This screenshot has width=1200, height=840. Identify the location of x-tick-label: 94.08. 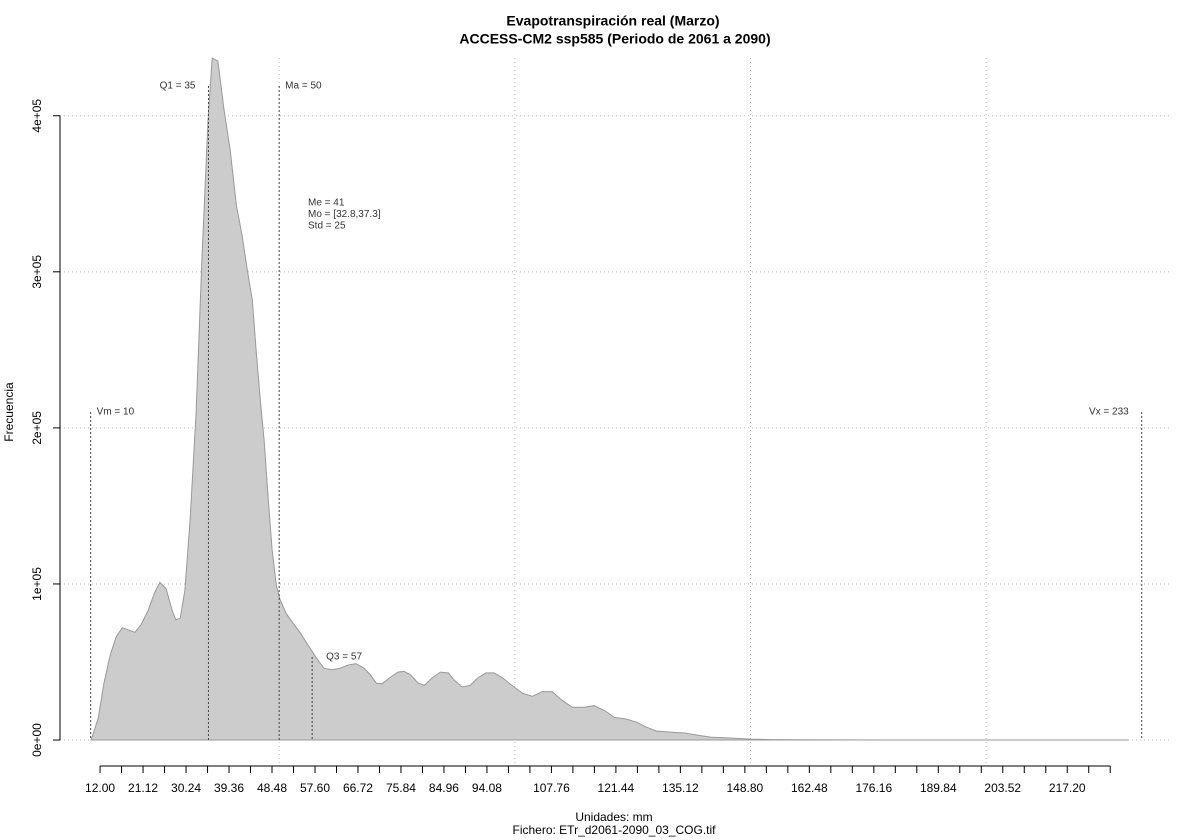
(487, 788).